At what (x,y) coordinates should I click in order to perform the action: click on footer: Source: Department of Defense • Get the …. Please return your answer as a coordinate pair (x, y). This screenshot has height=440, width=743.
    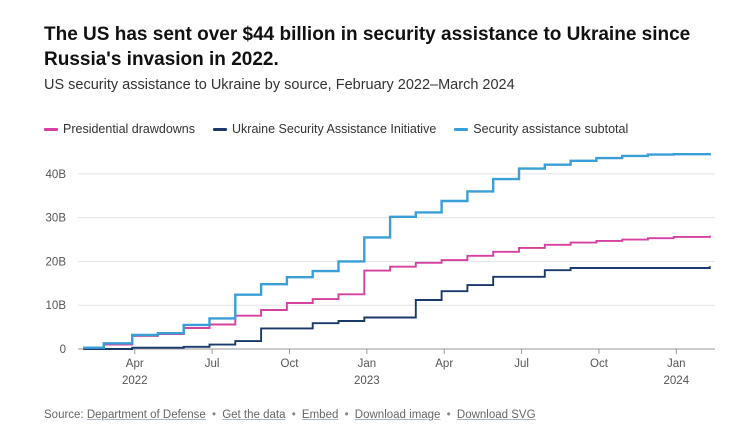
    Looking at the image, I should click on (290, 415).